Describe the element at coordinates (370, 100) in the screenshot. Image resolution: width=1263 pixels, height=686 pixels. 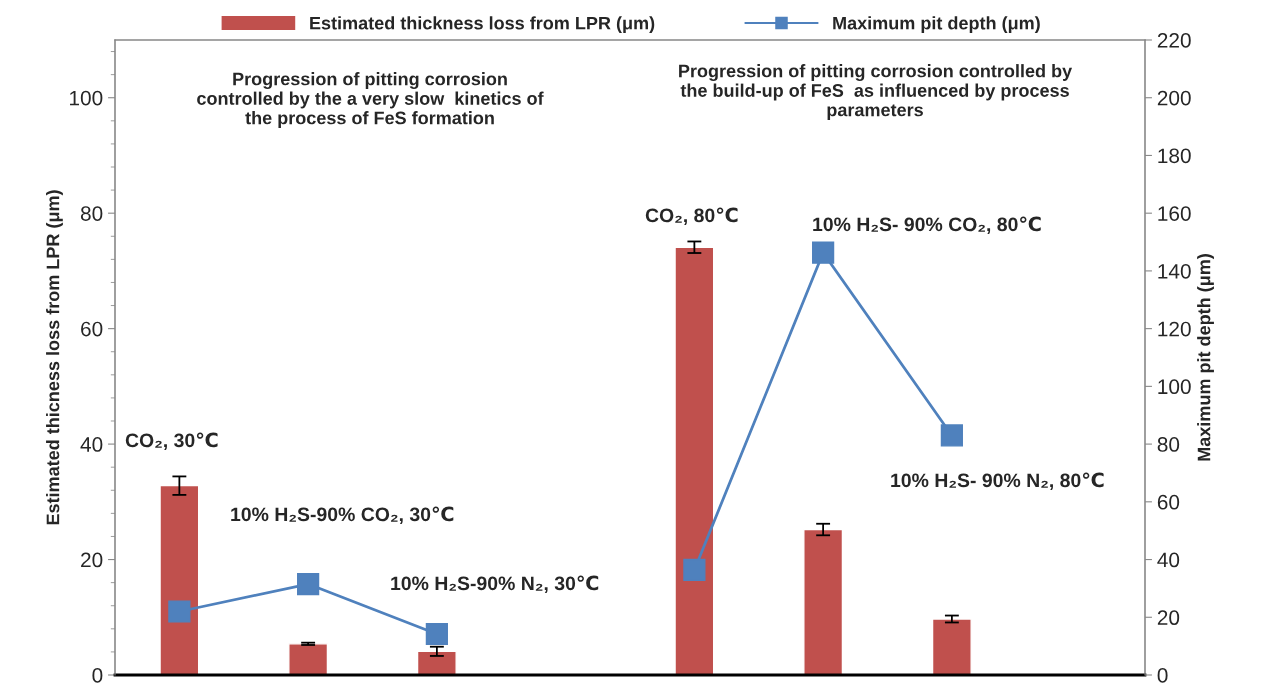
I see `annotation: Progression of pitting corrosion controlled by the a very slow kinetics of the process of FeS formation` at that location.